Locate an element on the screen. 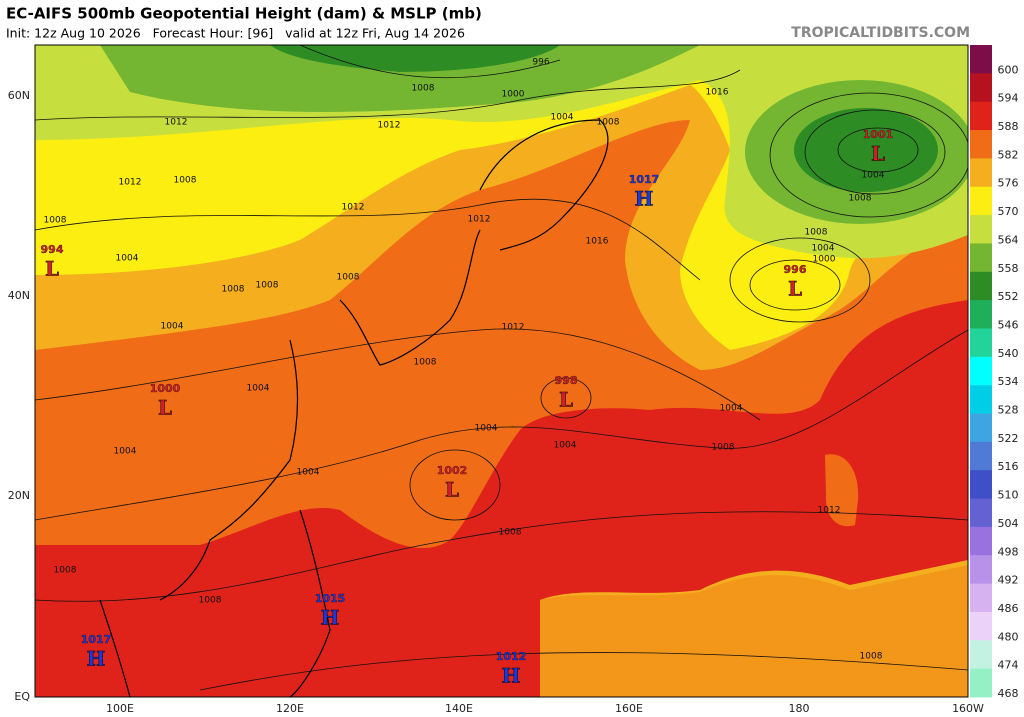 The height and width of the screenshot is (717, 1024). colorbar-label: 516 is located at coordinates (1008, 466).